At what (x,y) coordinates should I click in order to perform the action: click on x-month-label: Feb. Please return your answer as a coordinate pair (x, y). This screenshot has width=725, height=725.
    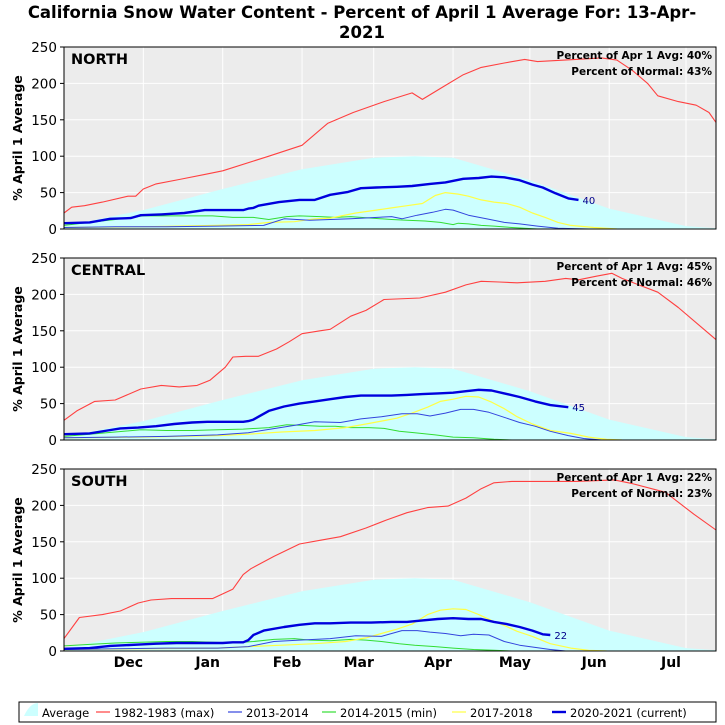
    Looking at the image, I should click on (287, 663).